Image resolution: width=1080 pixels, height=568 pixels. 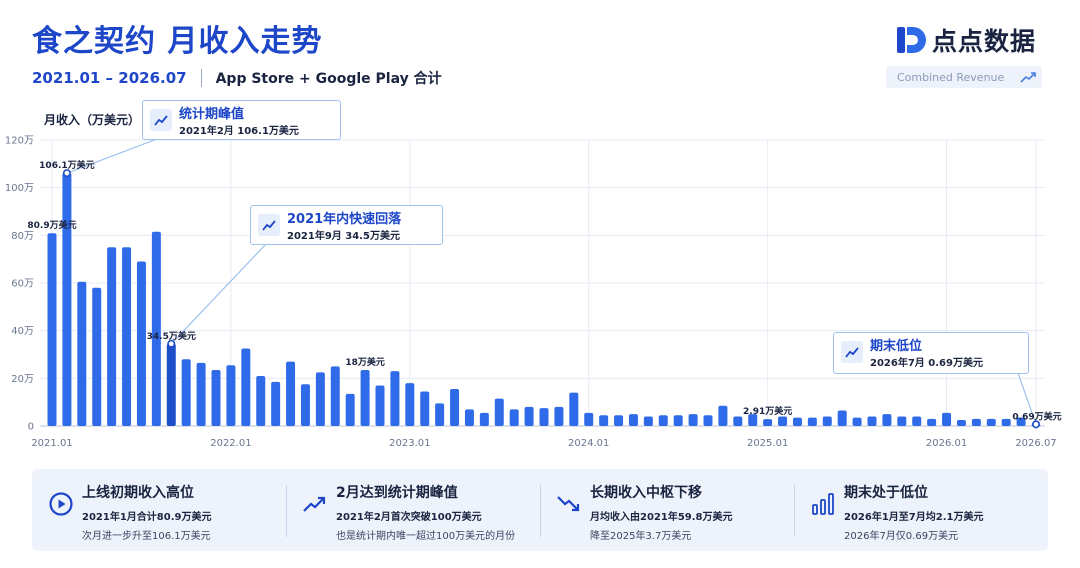 I want to click on x-tick-label: 2025.01, so click(x=767, y=443).